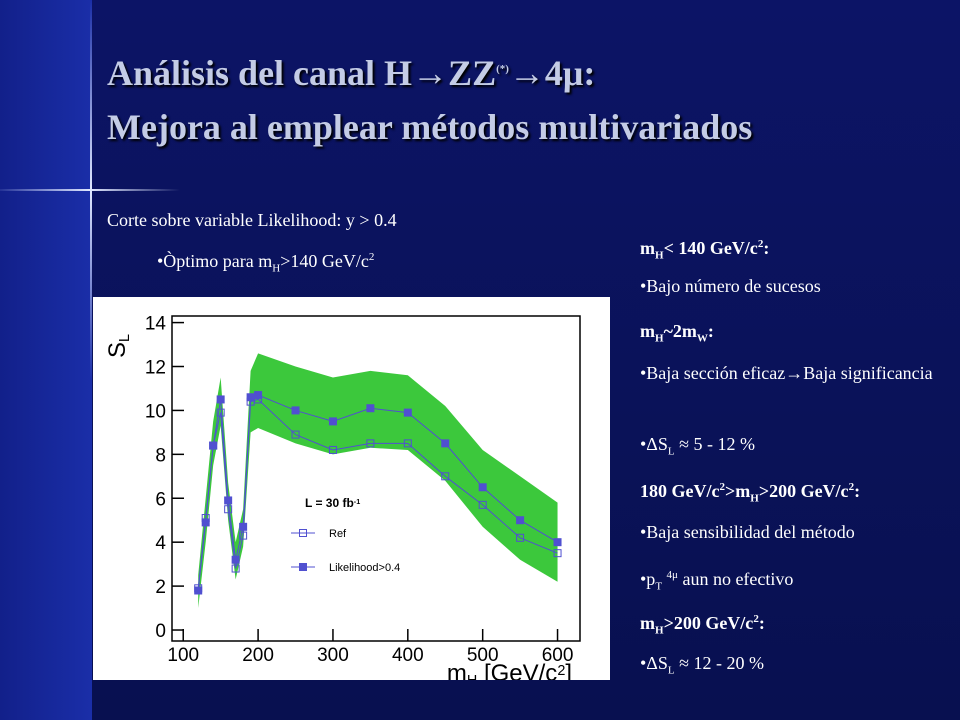 The height and width of the screenshot is (720, 960). Describe the element at coordinates (160, 543) in the screenshot. I see `y-tick-label: 4` at that location.